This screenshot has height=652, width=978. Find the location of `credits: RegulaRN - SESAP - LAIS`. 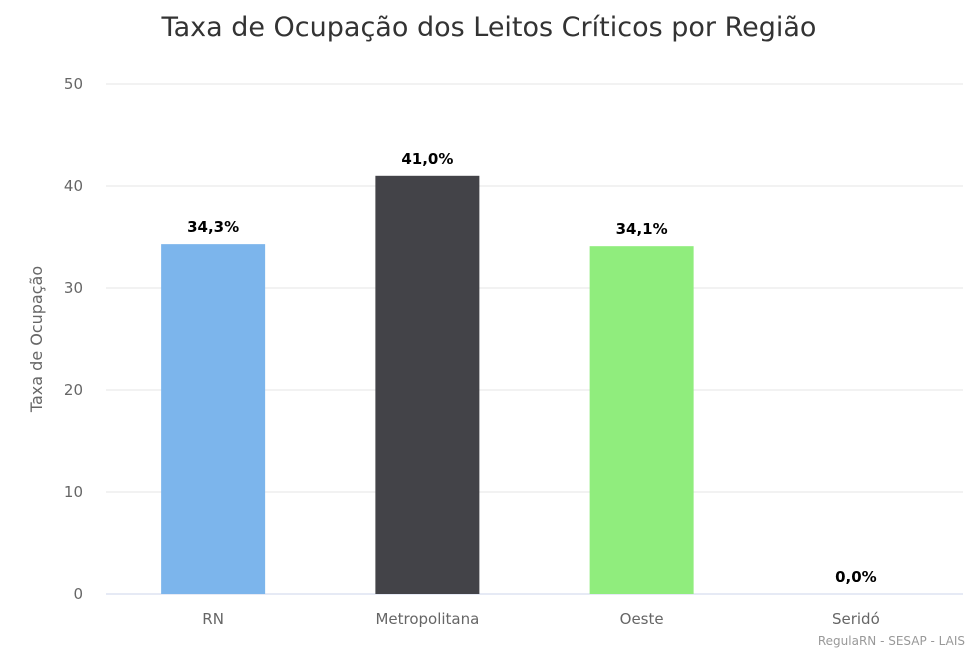

credits: RegulaRN - SESAP - LAIS is located at coordinates (891, 641).